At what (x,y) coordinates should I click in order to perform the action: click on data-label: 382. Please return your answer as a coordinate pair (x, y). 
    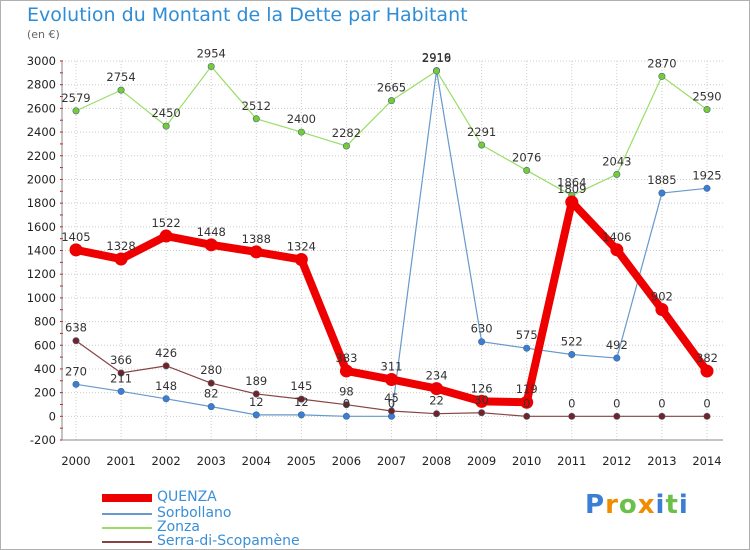
    Looking at the image, I should click on (707, 358).